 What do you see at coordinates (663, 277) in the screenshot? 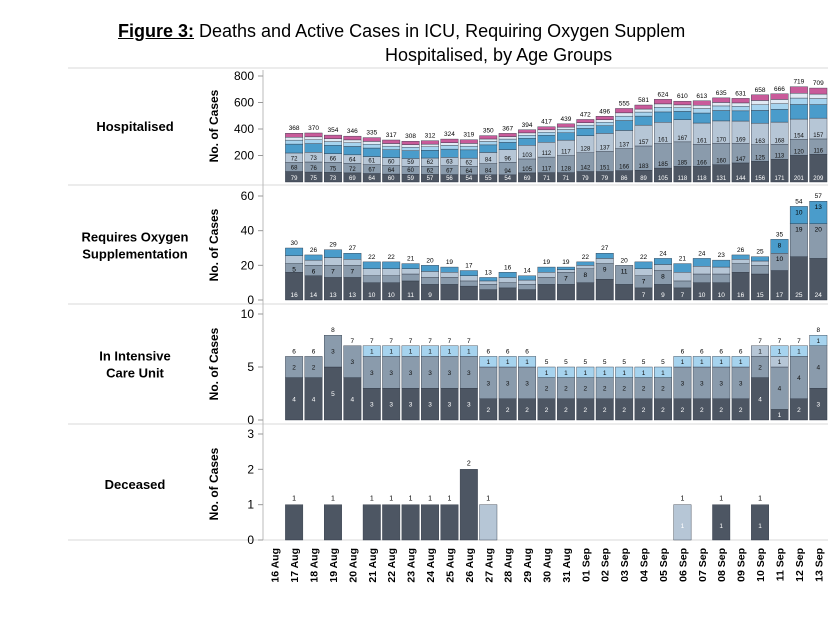
I see `segment-label: 8` at bounding box center [663, 277].